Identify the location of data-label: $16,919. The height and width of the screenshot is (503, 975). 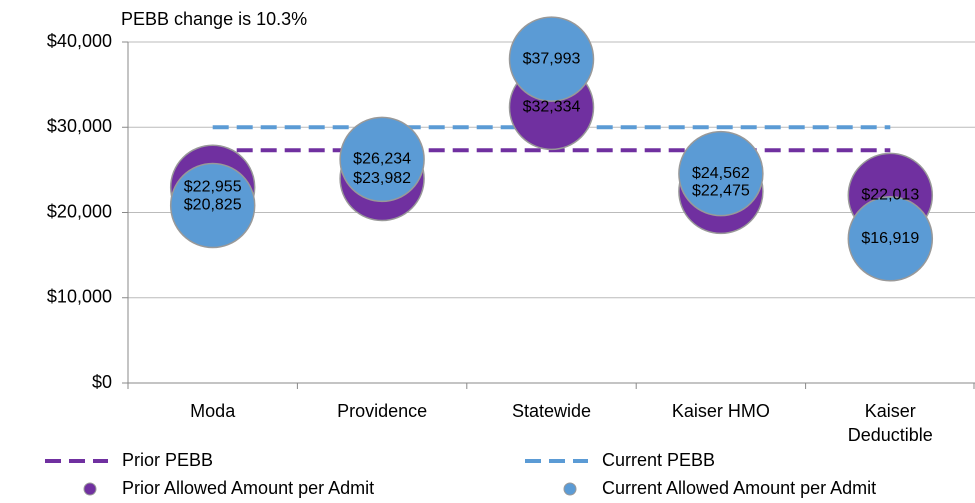
(890, 238).